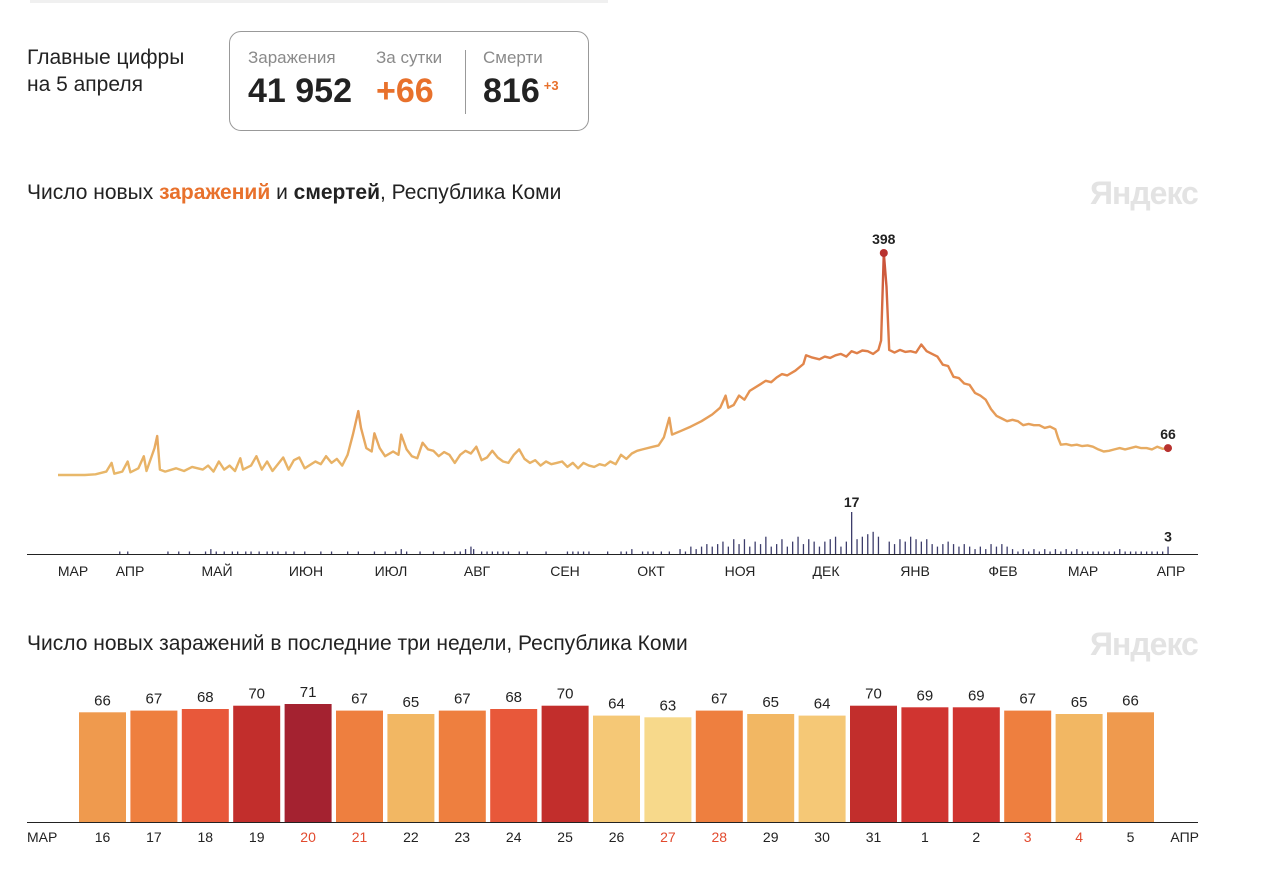  I want to click on recent-bar-category: 25, so click(565, 837).